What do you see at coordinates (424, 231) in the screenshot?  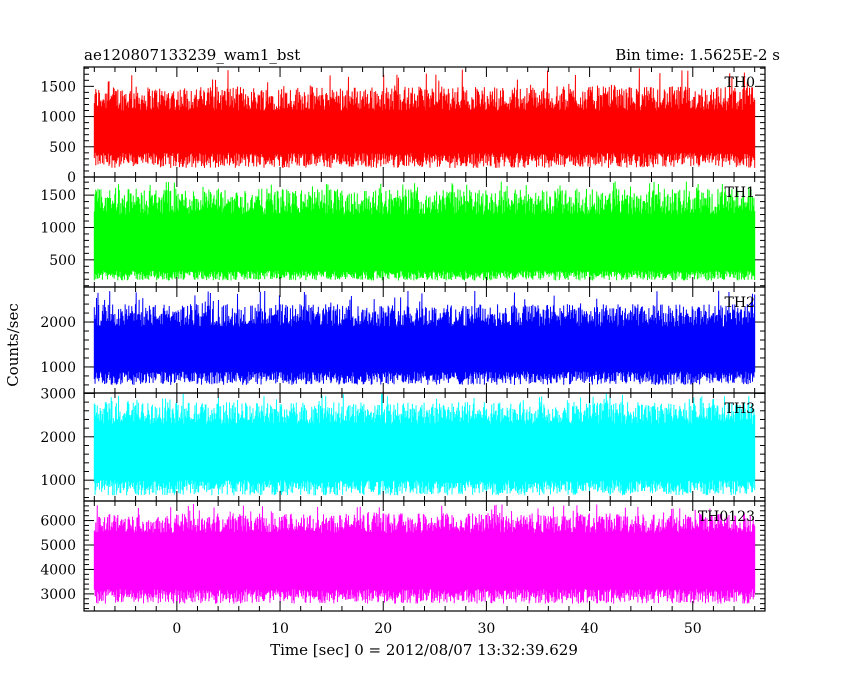 I see `series-line-th1` at bounding box center [424, 231].